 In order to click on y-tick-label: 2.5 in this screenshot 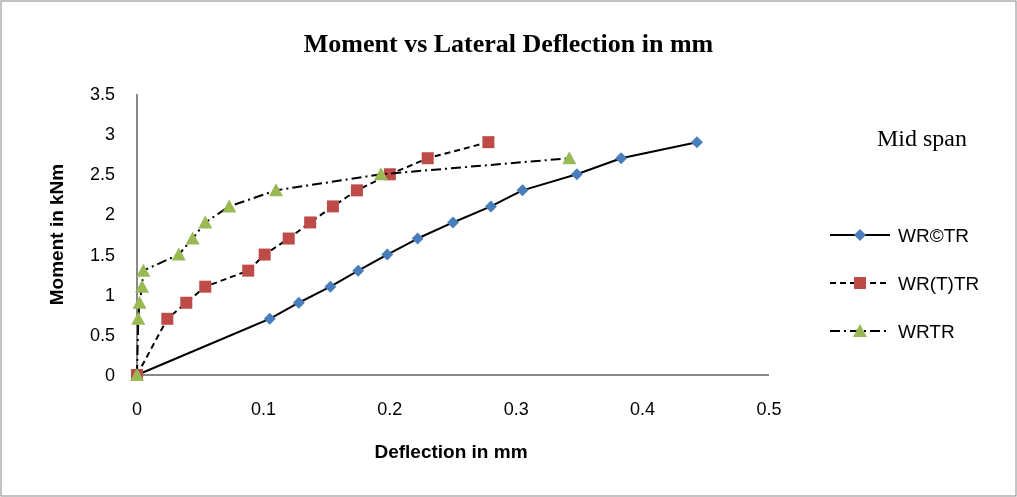, I will do `click(102, 174)`.